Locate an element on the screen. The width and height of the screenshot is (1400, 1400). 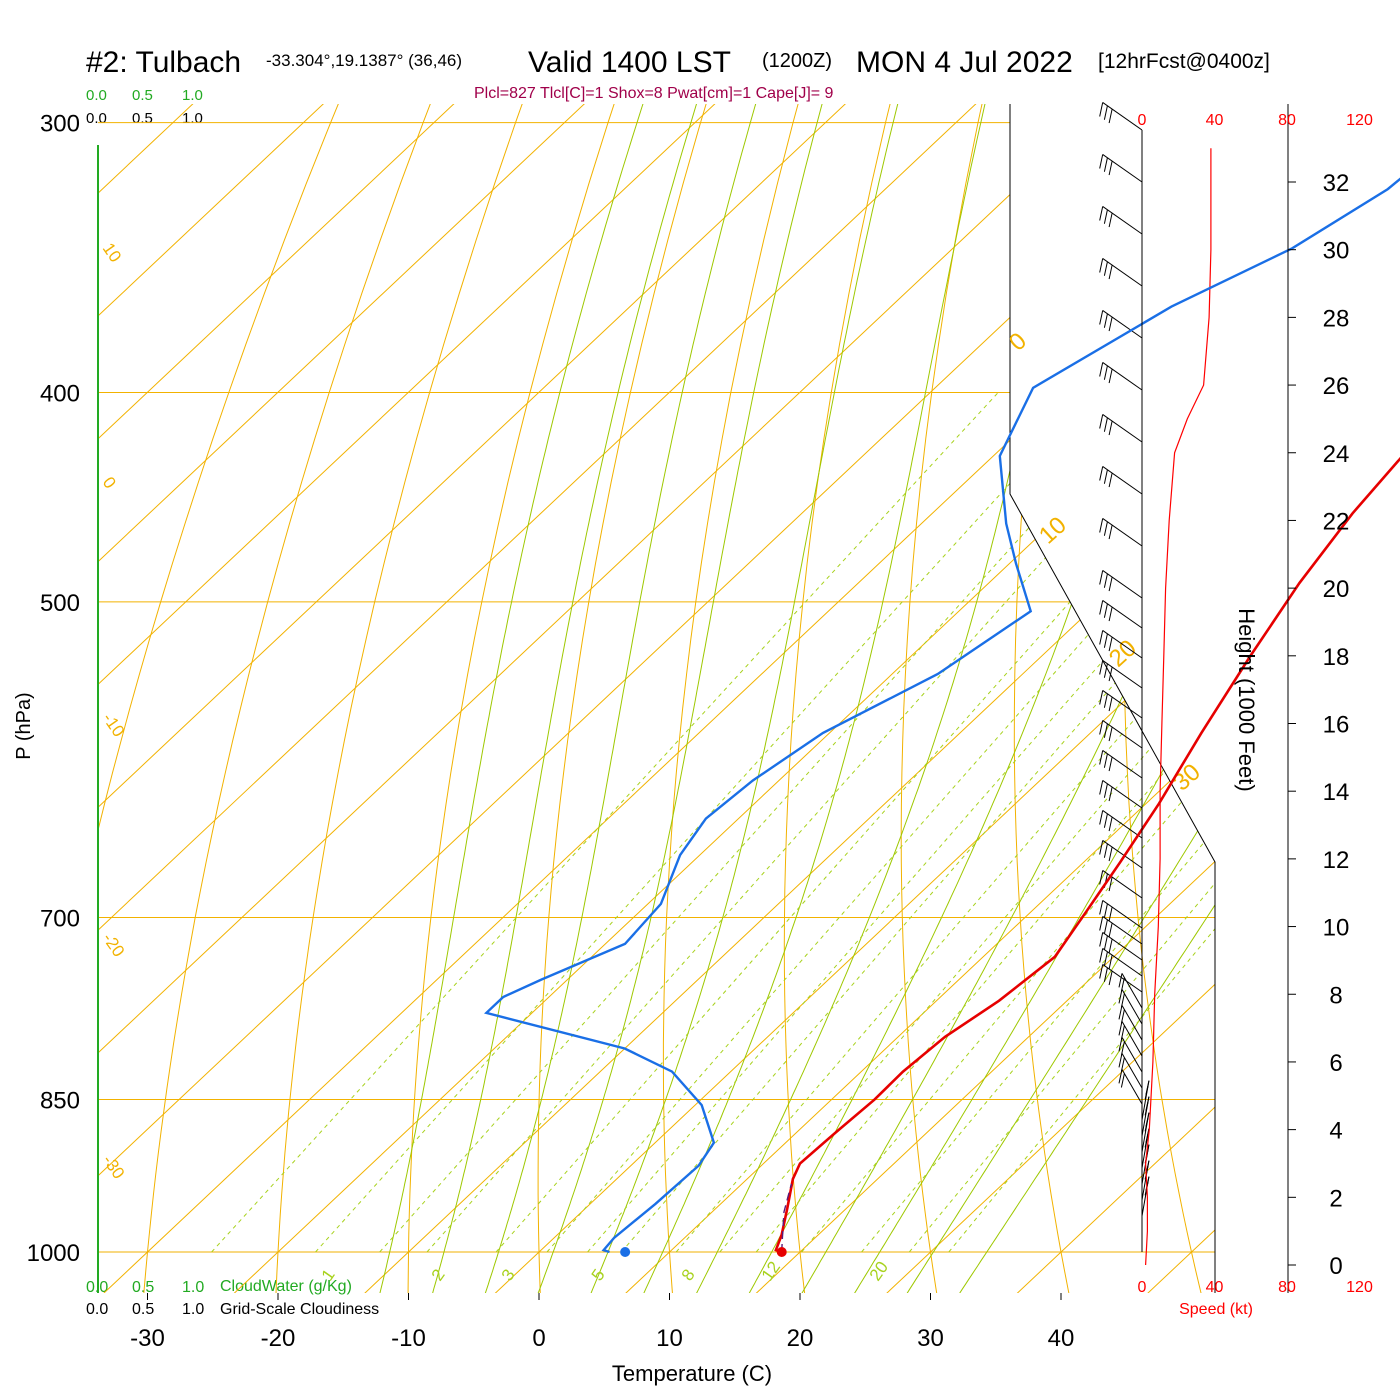
height-tick-label: 2 is located at coordinates (1335, 1198).